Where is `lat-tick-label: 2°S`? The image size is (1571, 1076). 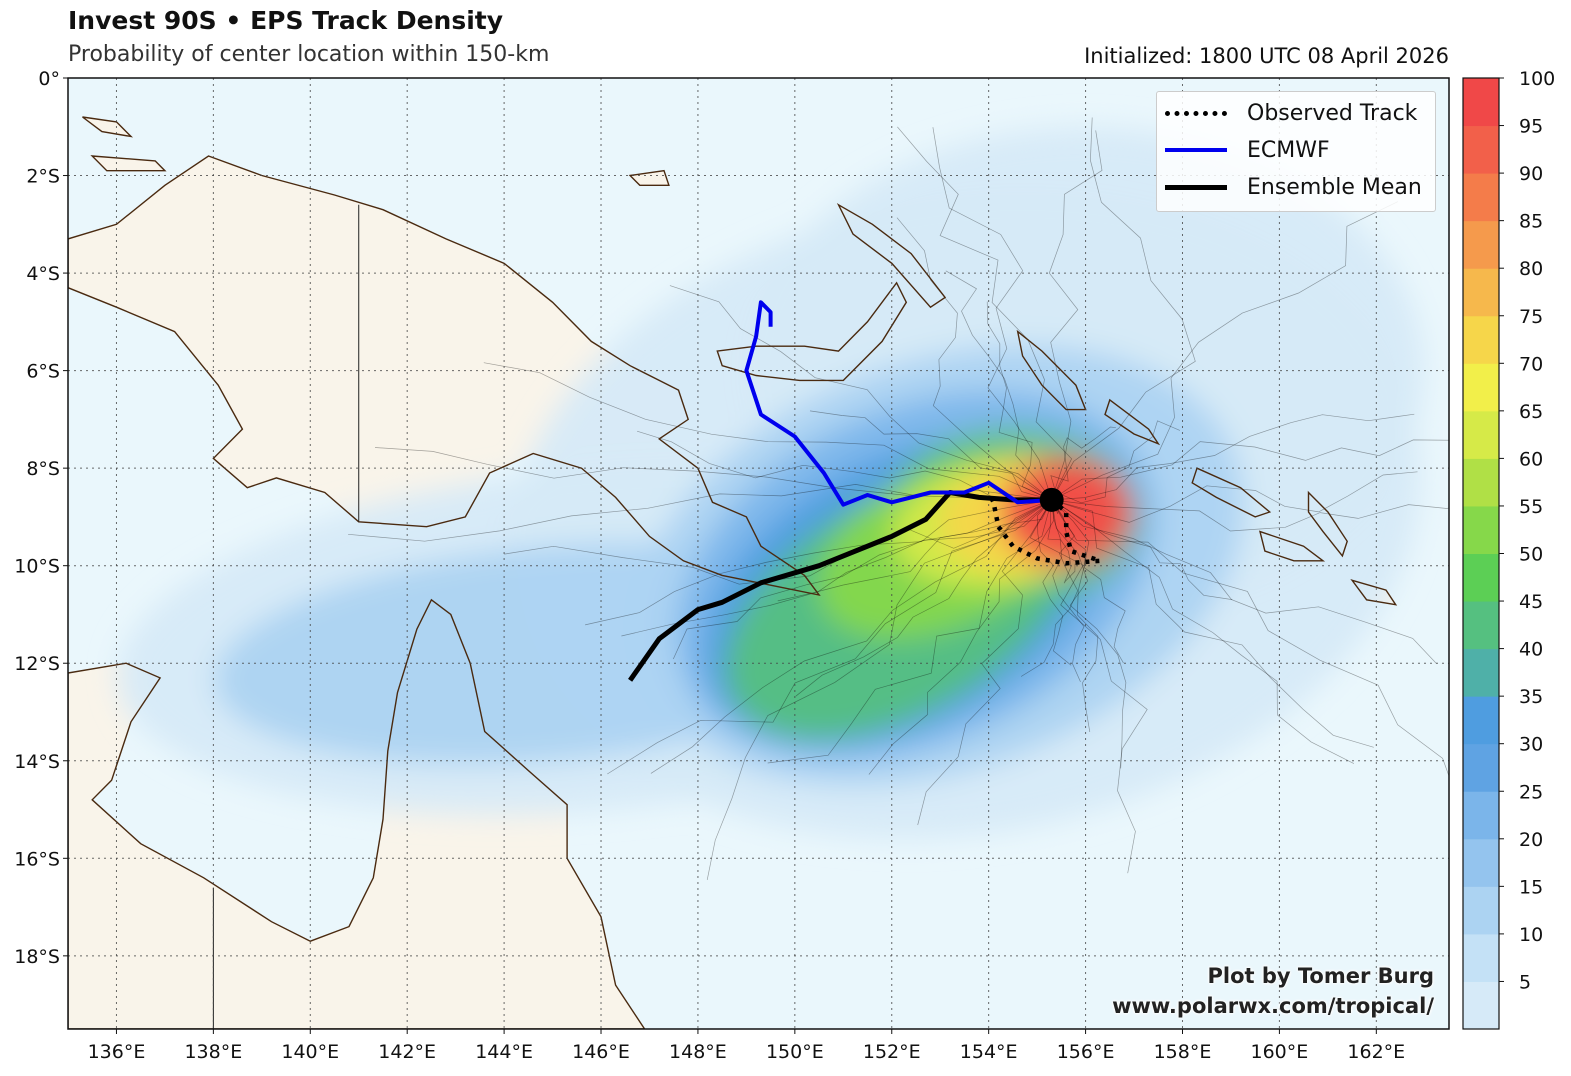 lat-tick-label: 2°S is located at coordinates (43, 177).